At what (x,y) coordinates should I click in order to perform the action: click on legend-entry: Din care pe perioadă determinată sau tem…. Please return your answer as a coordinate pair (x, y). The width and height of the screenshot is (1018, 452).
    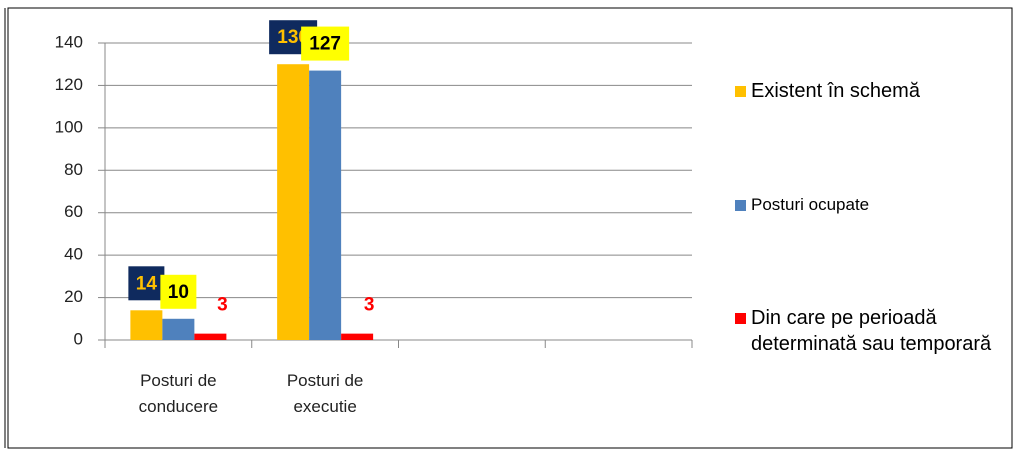
    Looking at the image, I should click on (870, 331).